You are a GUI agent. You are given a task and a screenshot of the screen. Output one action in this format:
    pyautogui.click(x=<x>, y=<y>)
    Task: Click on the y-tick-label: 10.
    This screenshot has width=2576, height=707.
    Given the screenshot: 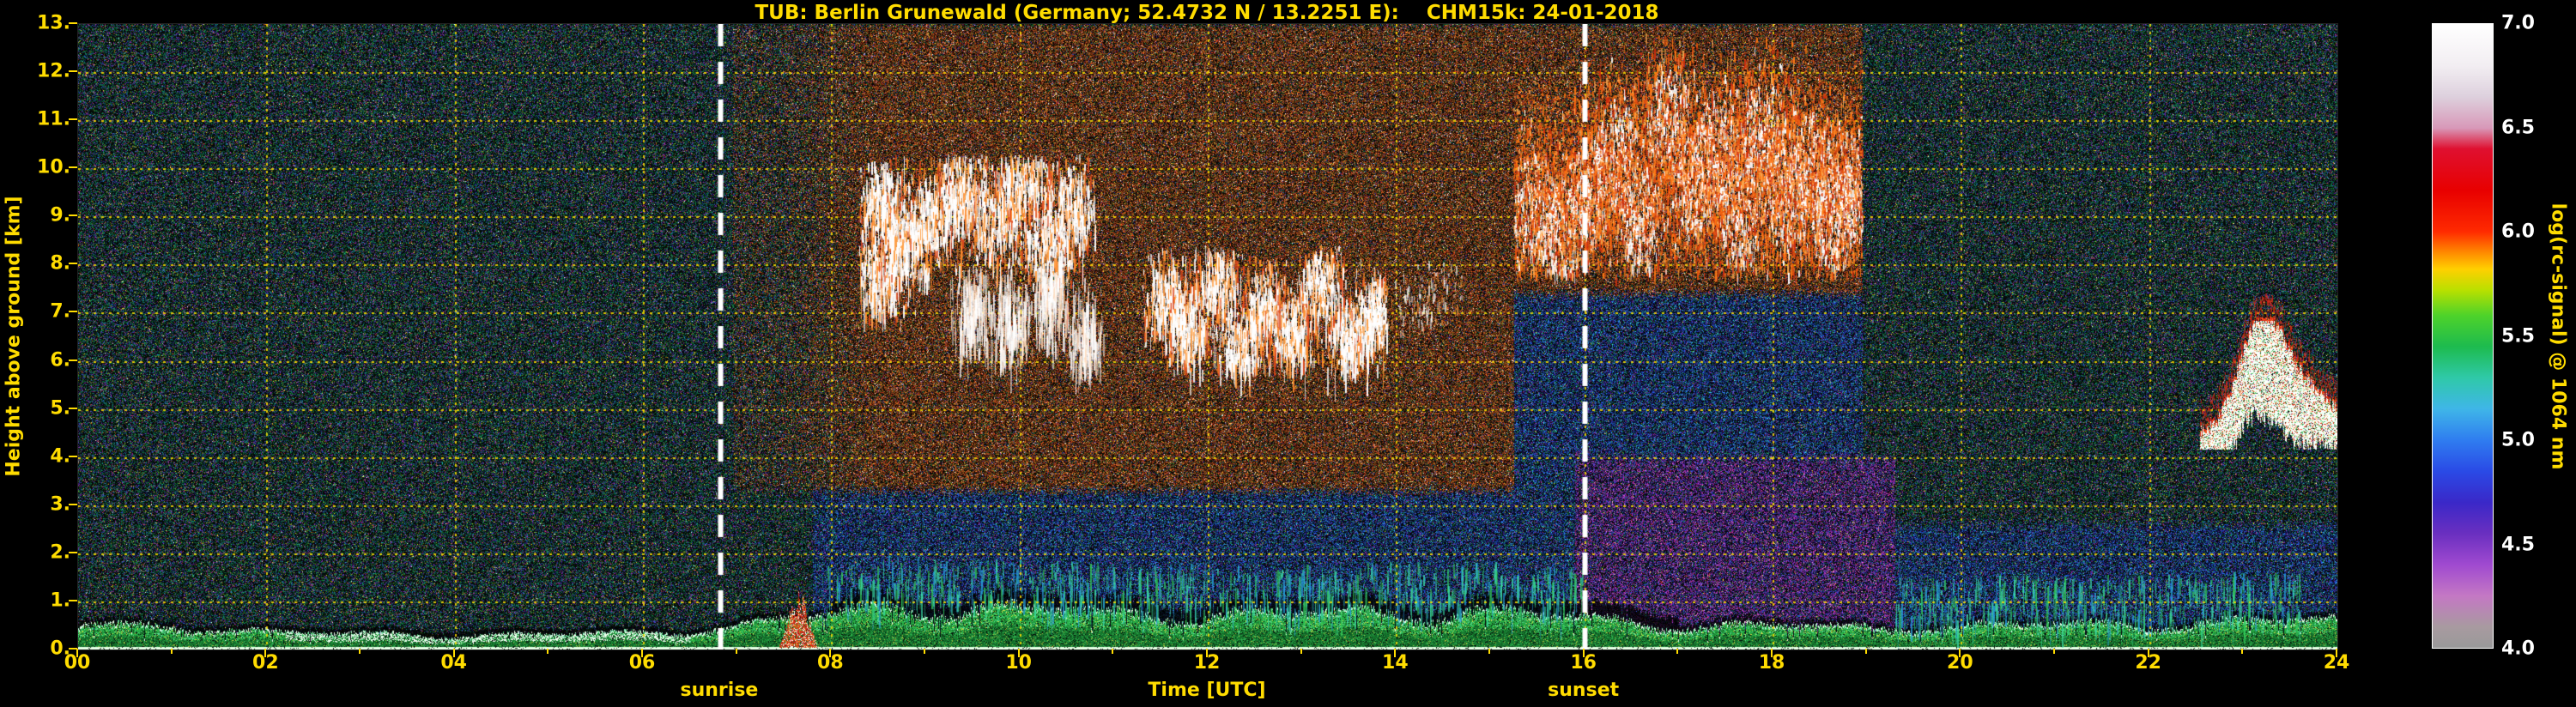 What is the action you would take?
    pyautogui.click(x=53, y=167)
    